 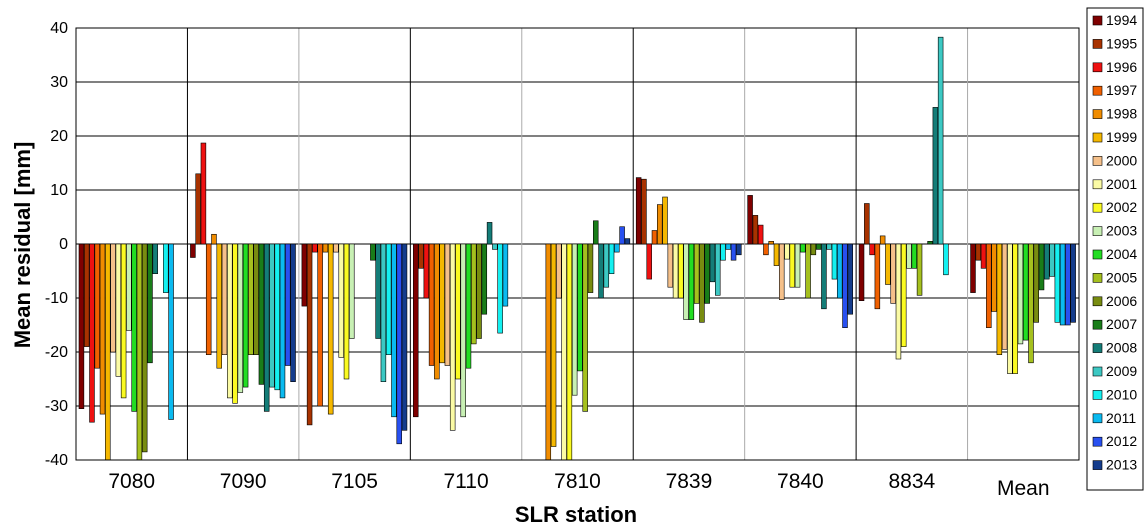 I want to click on legend-label: 1995, so click(x=1121, y=43).